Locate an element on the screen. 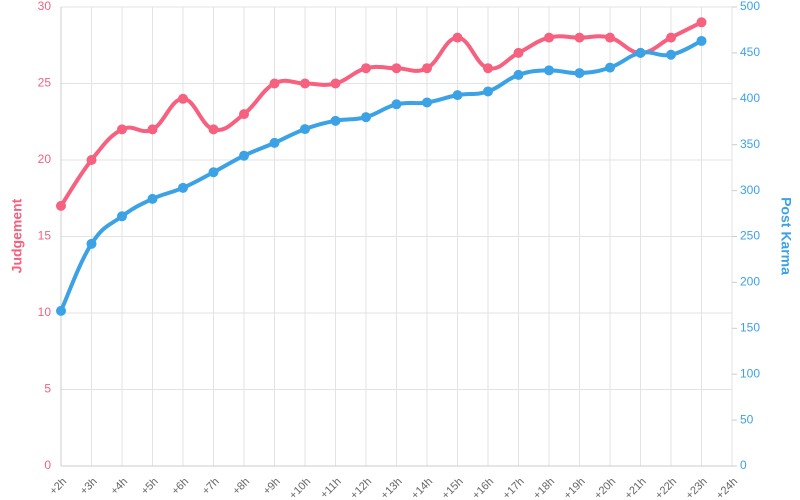 The image size is (800, 500). y2-tick-label: 350 is located at coordinates (750, 144).